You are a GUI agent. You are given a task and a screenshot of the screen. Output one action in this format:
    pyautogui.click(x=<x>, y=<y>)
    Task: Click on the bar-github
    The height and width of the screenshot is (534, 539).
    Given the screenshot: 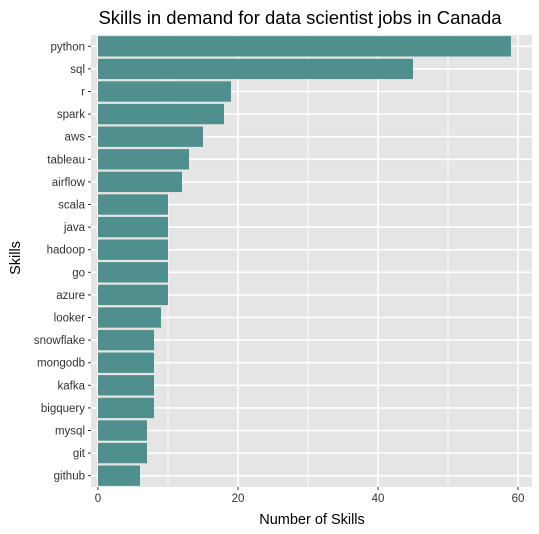 What is the action you would take?
    pyautogui.click(x=119, y=475)
    